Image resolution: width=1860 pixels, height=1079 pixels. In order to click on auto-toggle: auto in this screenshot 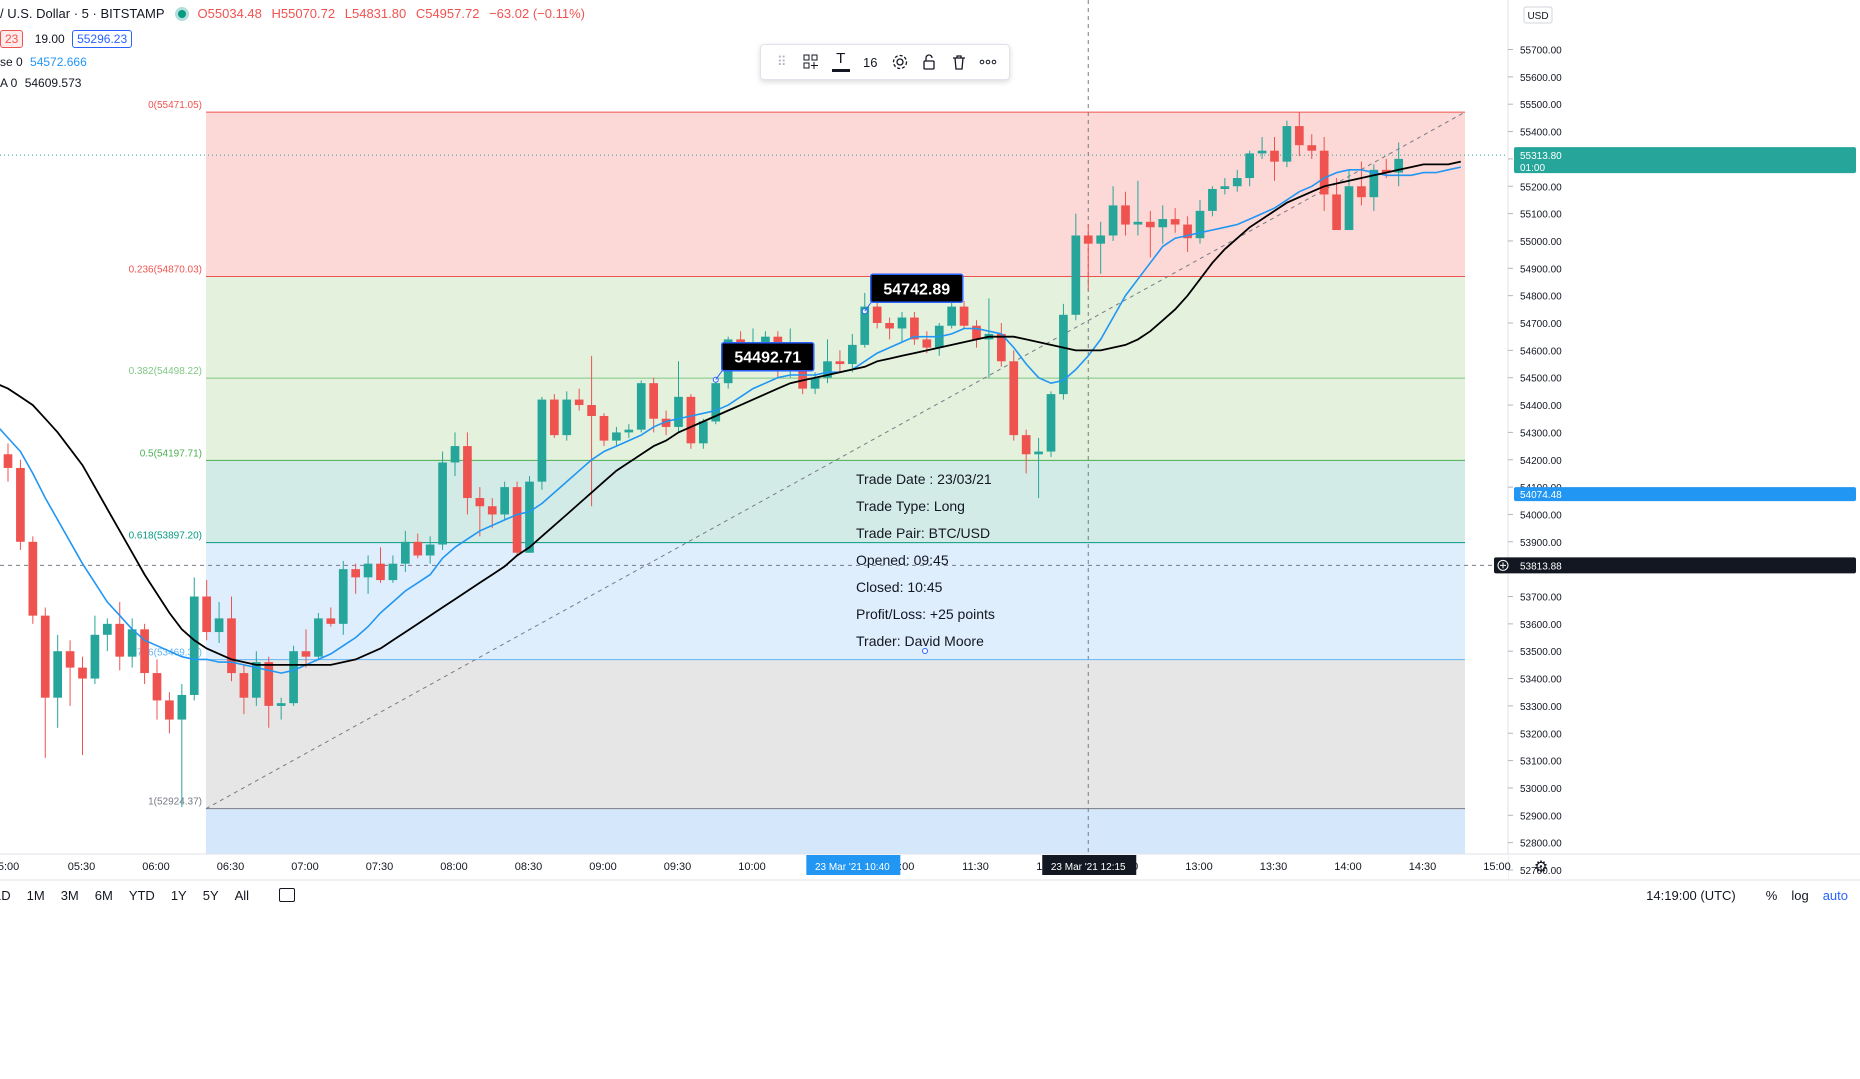, I will do `click(1835, 895)`.